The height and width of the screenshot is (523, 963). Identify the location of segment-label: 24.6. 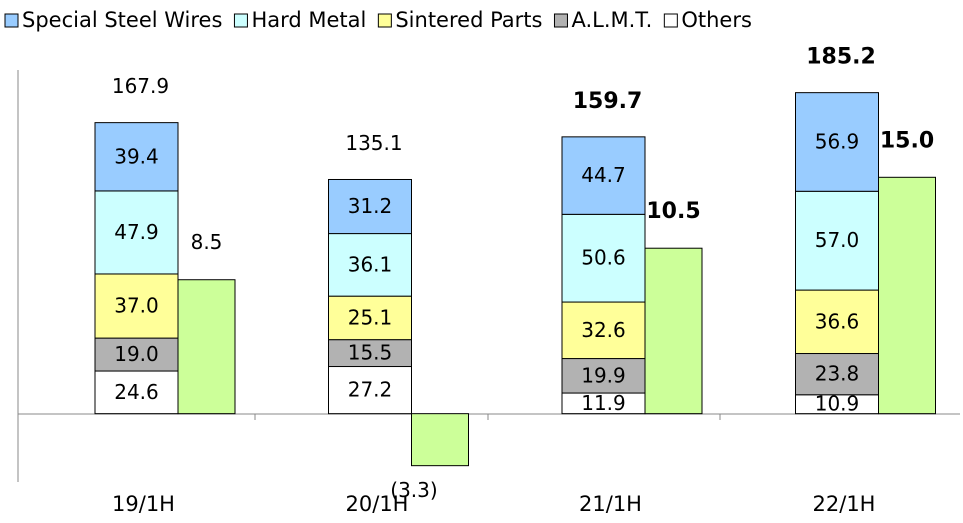
(136, 392).